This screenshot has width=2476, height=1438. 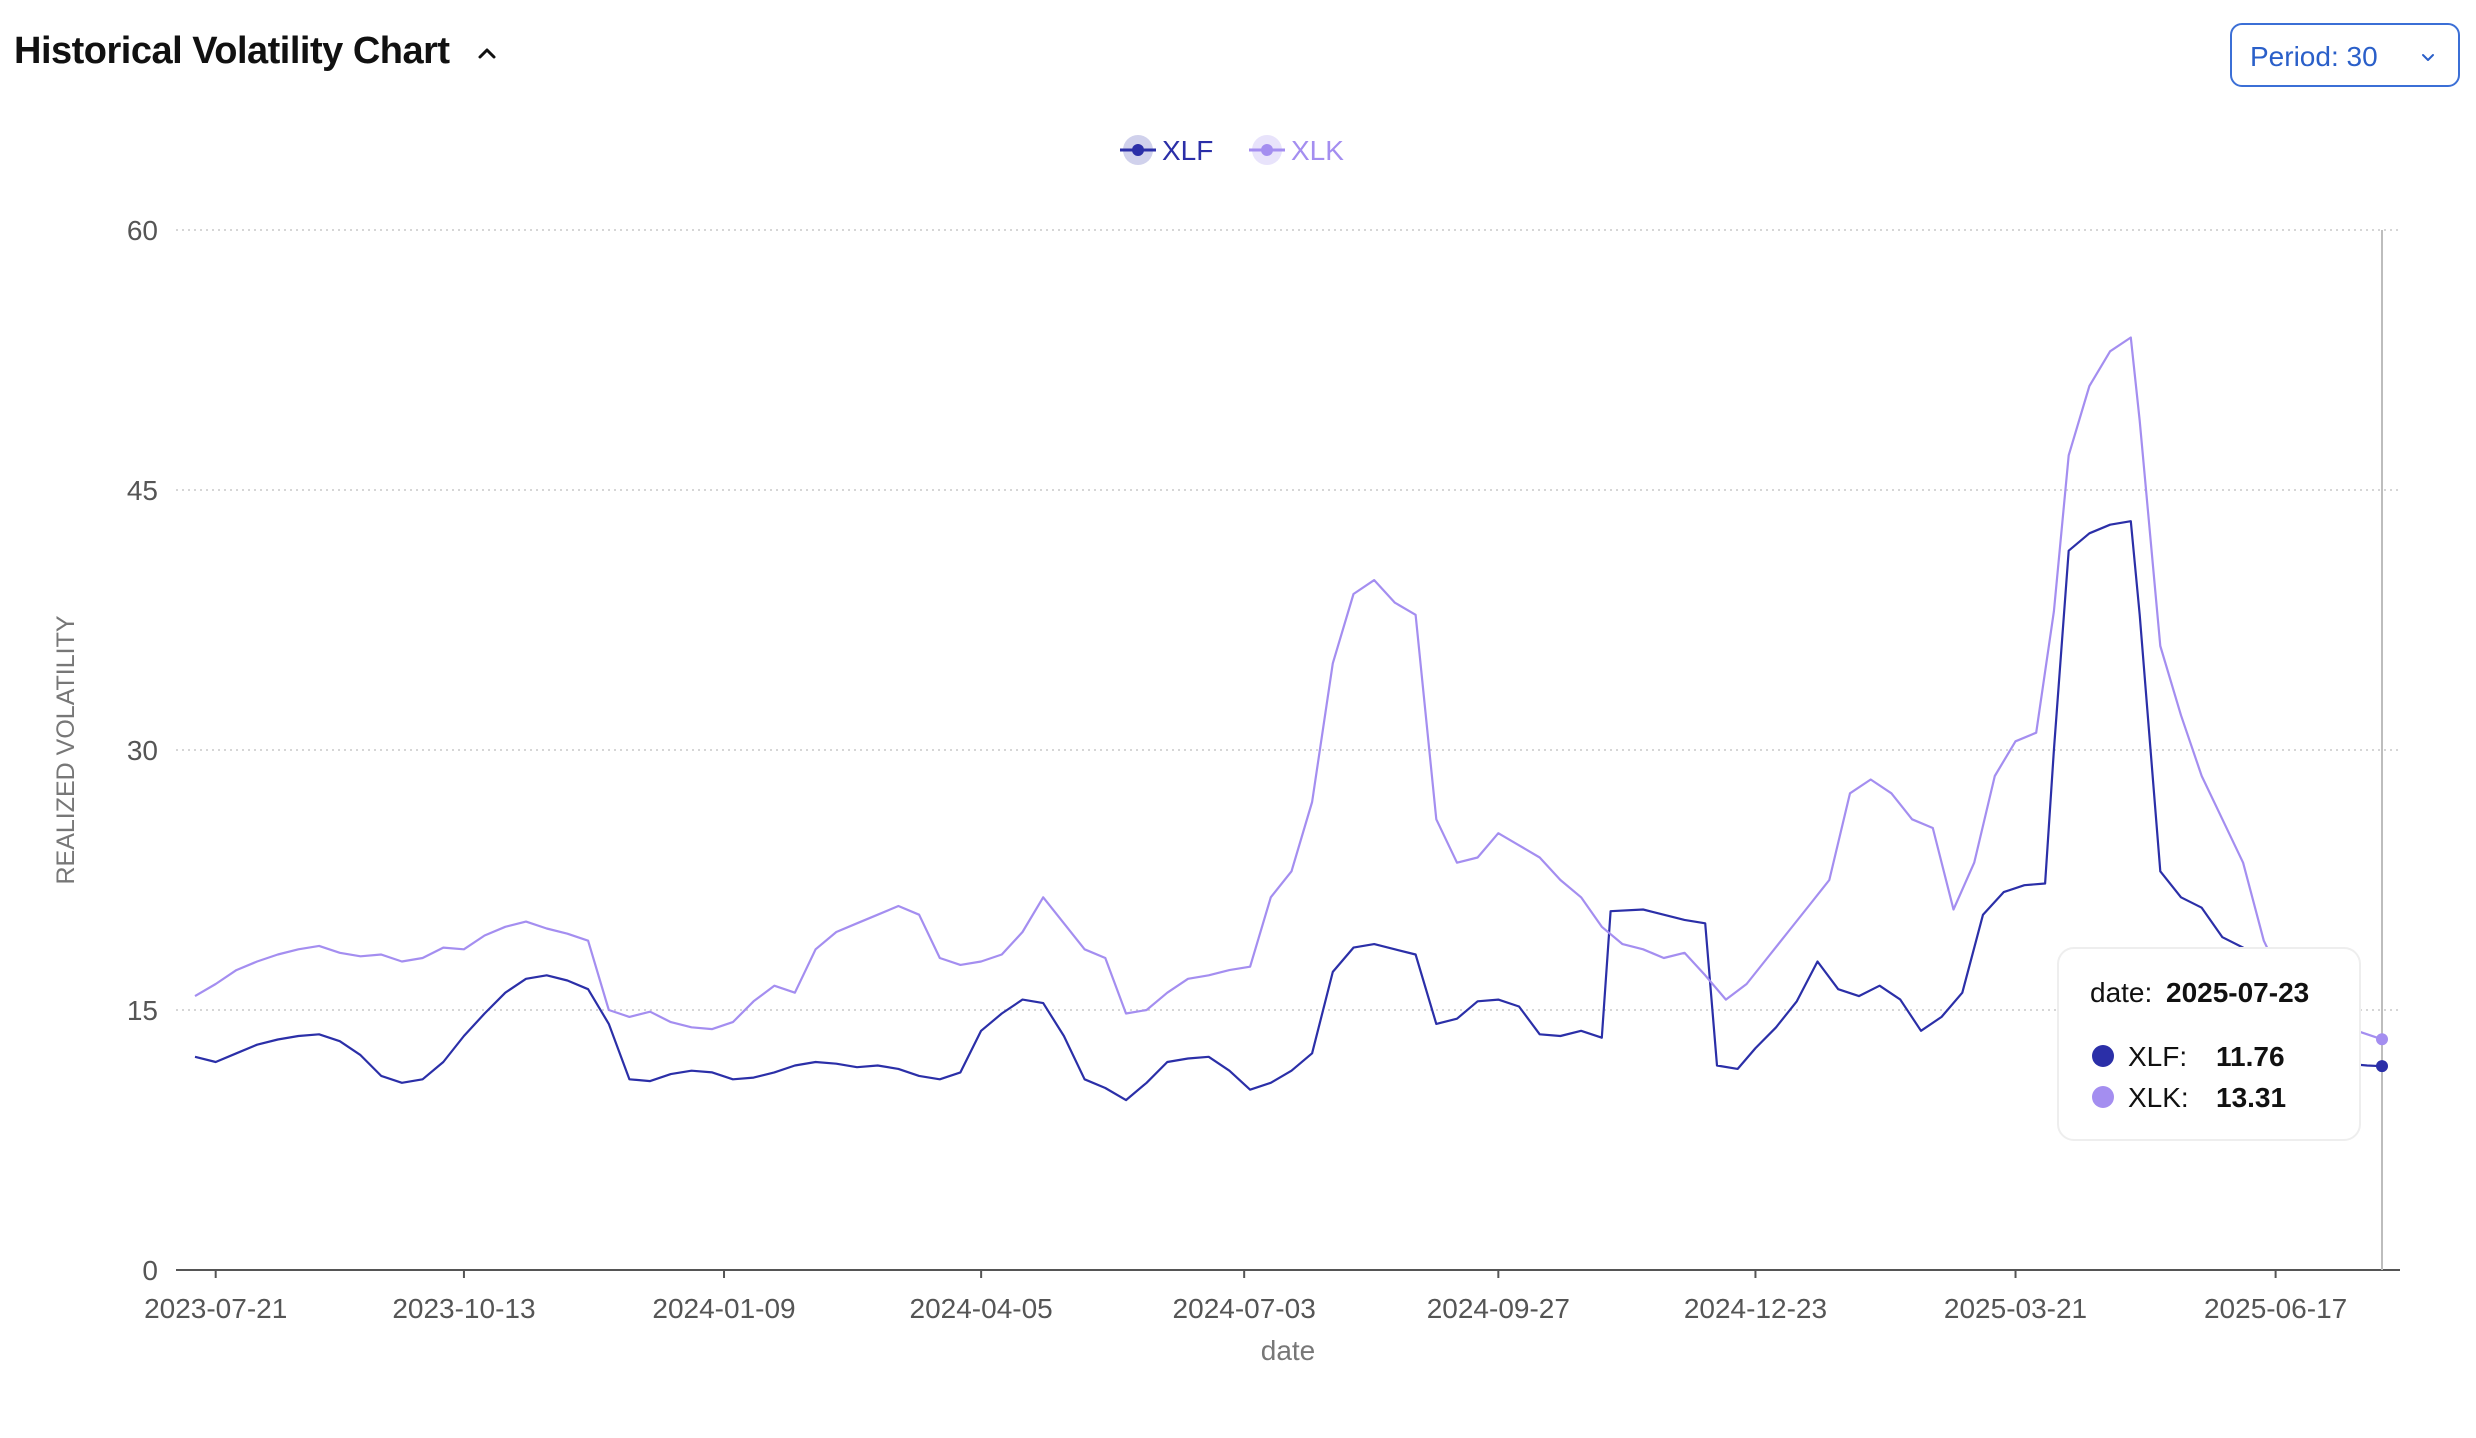 I want to click on period-select: Period: 30, so click(x=2345, y=55).